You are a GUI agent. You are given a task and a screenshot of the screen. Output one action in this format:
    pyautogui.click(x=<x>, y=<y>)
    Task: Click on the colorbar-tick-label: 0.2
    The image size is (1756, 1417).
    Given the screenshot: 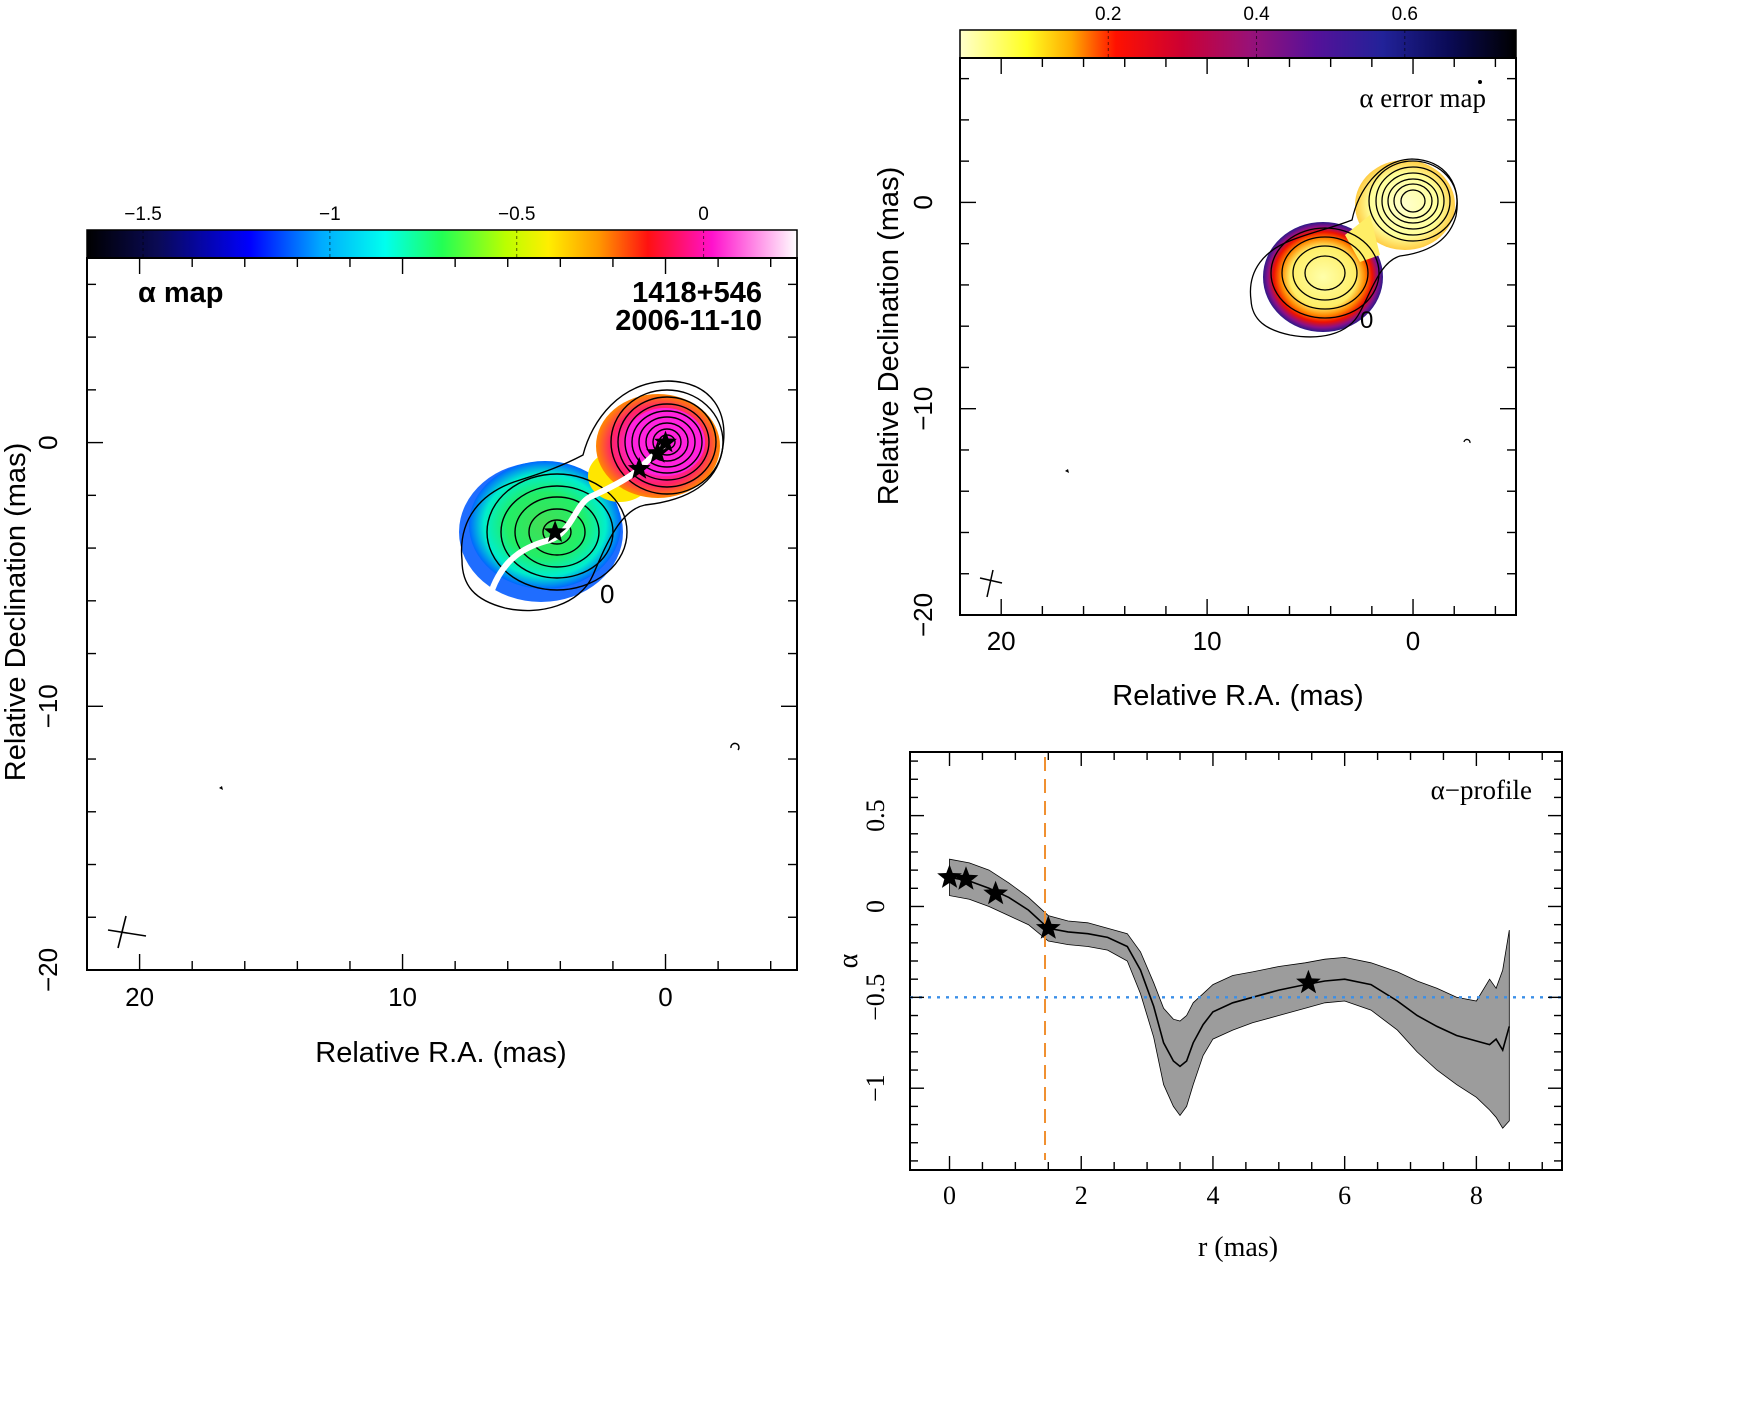 What is the action you would take?
    pyautogui.click(x=1108, y=14)
    